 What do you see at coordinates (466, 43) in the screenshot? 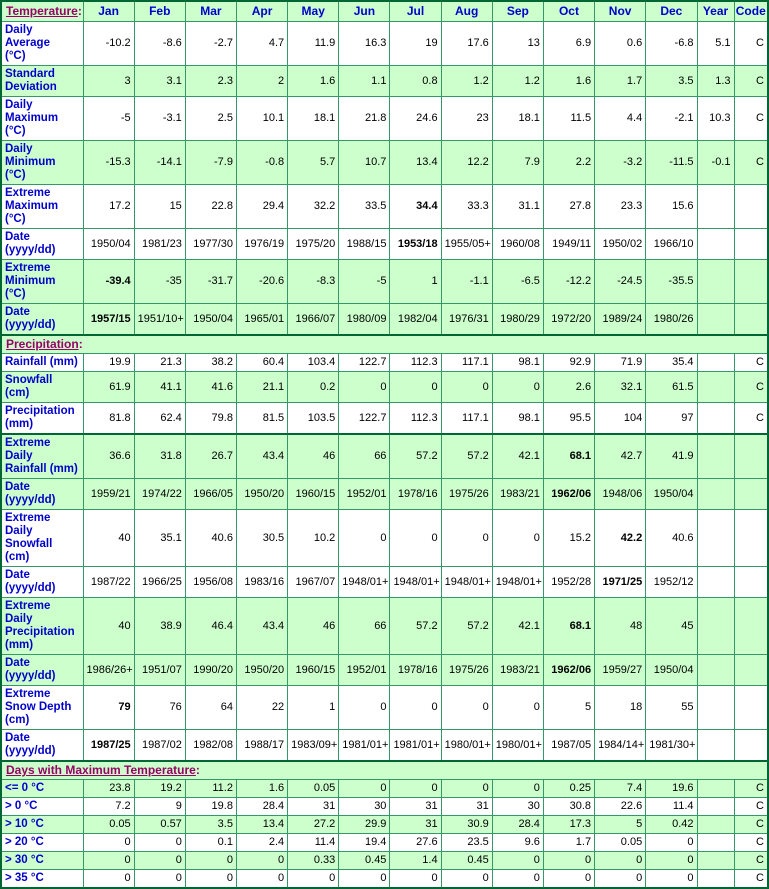
I see `value-cell: 17.6` at bounding box center [466, 43].